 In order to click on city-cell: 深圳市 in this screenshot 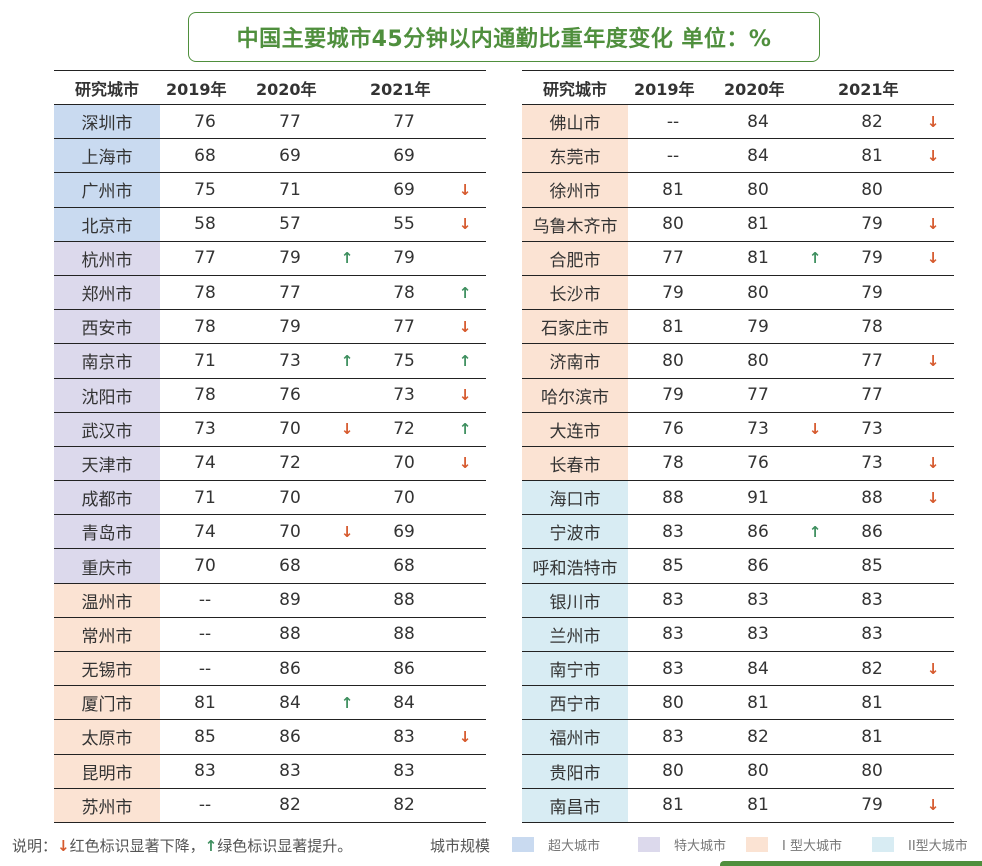, I will do `click(107, 122)`.